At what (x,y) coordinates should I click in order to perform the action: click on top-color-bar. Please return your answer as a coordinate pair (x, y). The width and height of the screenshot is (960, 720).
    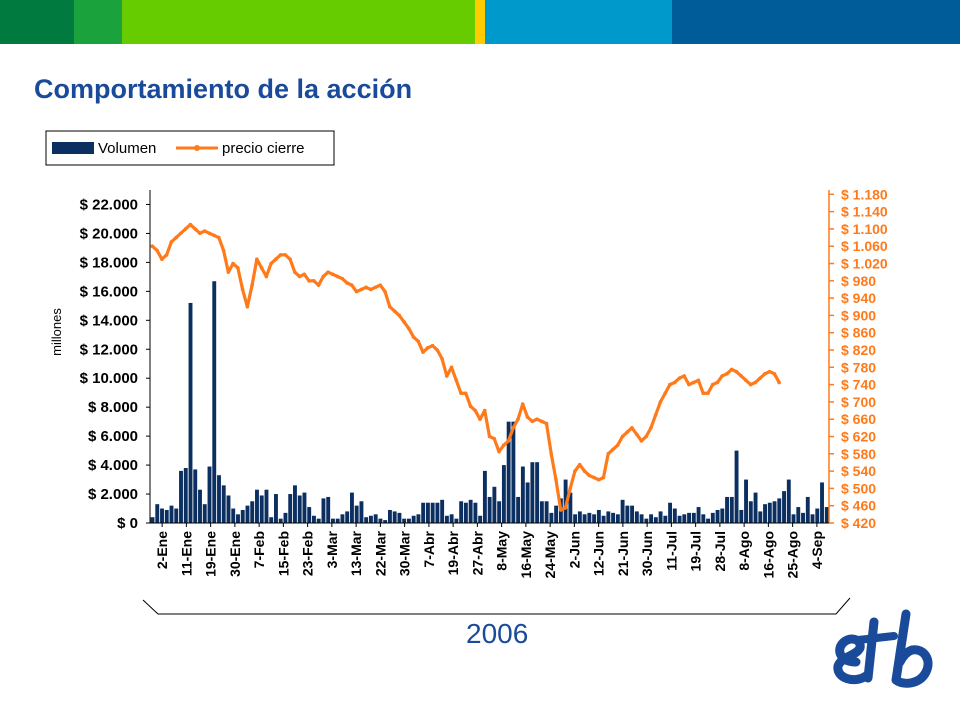
    Looking at the image, I should click on (480, 22).